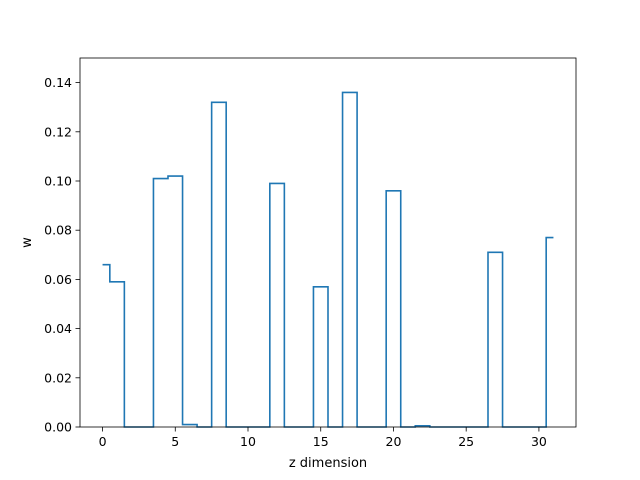  Describe the element at coordinates (27, 242) in the screenshot. I see `y-axis-label: w` at that location.